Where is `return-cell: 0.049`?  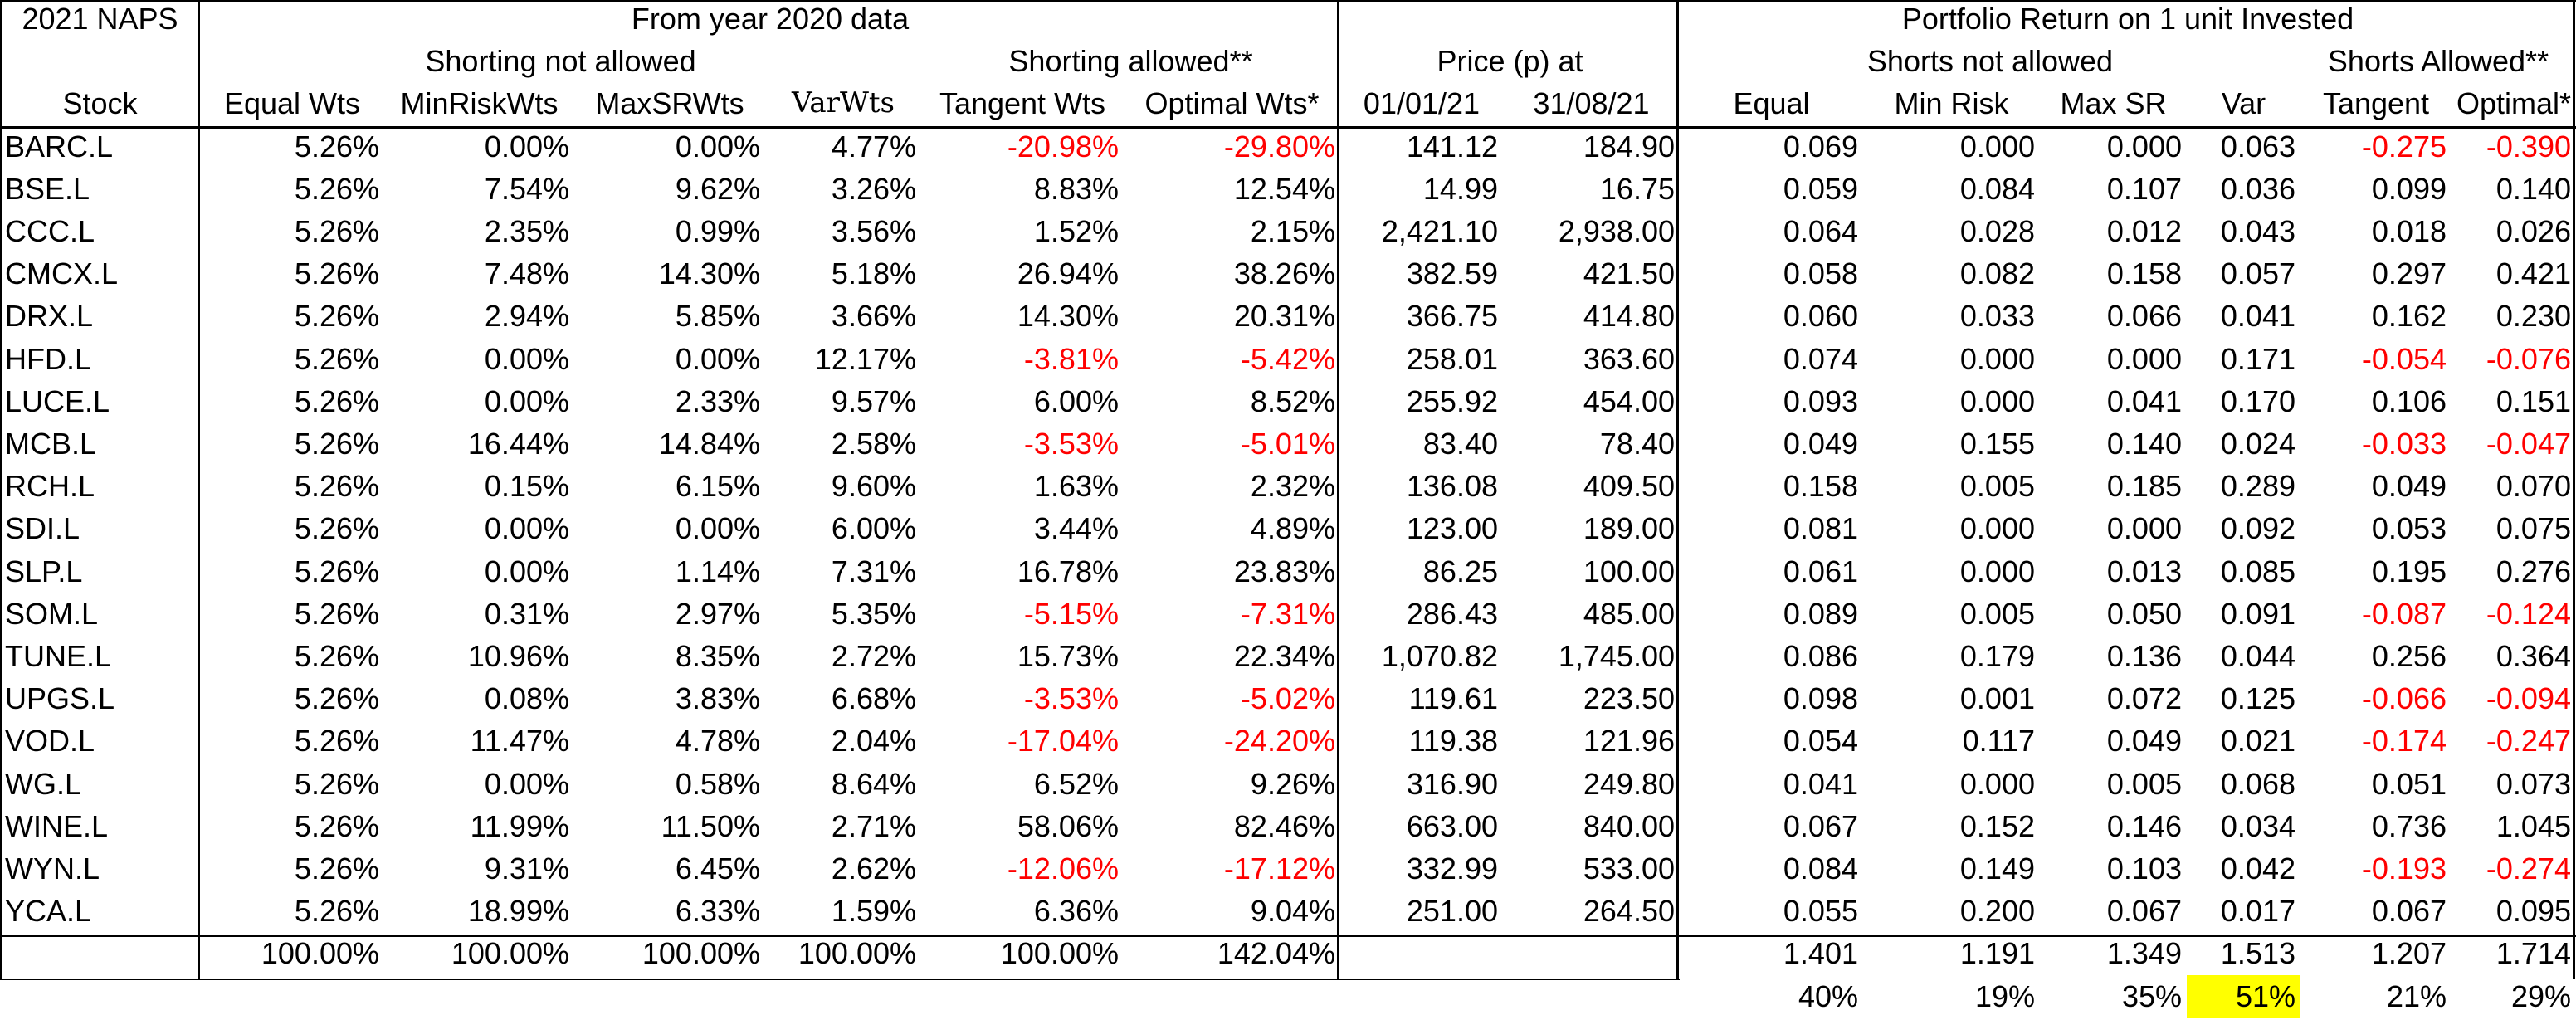 return-cell: 0.049 is located at coordinates (2144, 741).